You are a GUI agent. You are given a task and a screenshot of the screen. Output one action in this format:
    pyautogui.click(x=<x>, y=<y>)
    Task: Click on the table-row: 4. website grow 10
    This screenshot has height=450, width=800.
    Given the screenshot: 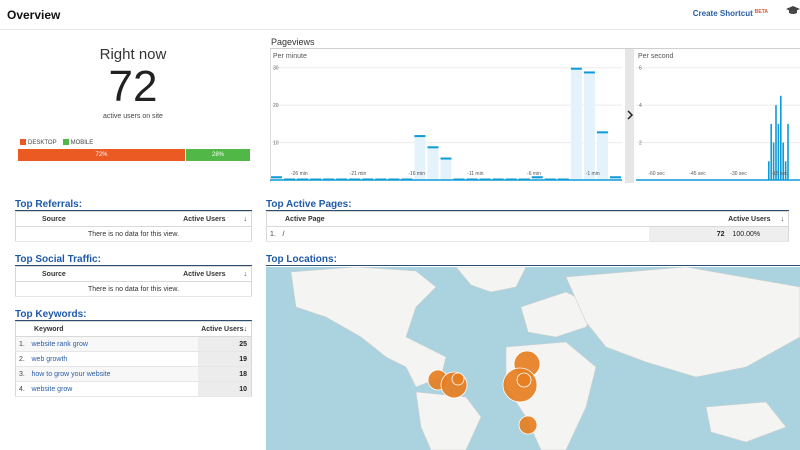 What is the action you would take?
    pyautogui.click(x=133, y=389)
    